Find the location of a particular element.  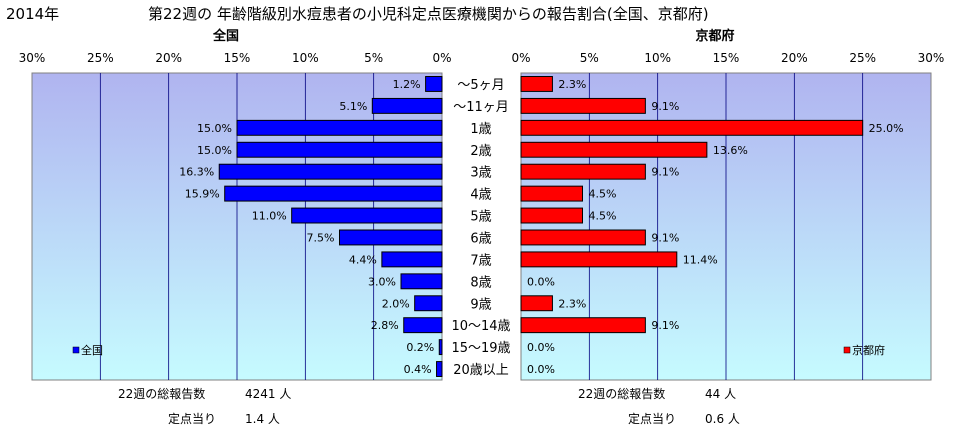

category-label: 8歳 is located at coordinates (480, 282).